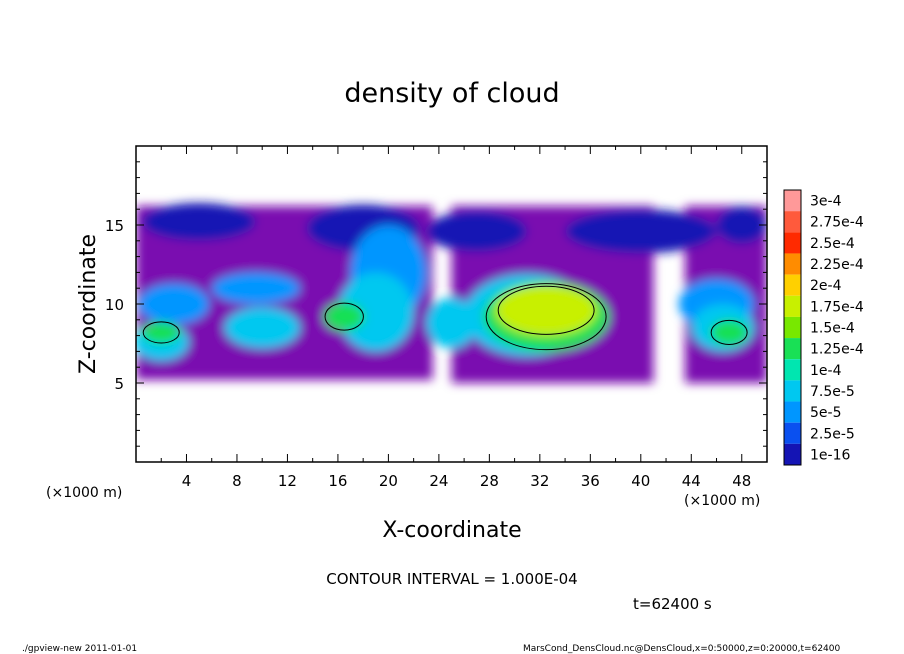 This screenshot has height=654, width=904. I want to click on x-tick-label: 4, so click(187, 481).